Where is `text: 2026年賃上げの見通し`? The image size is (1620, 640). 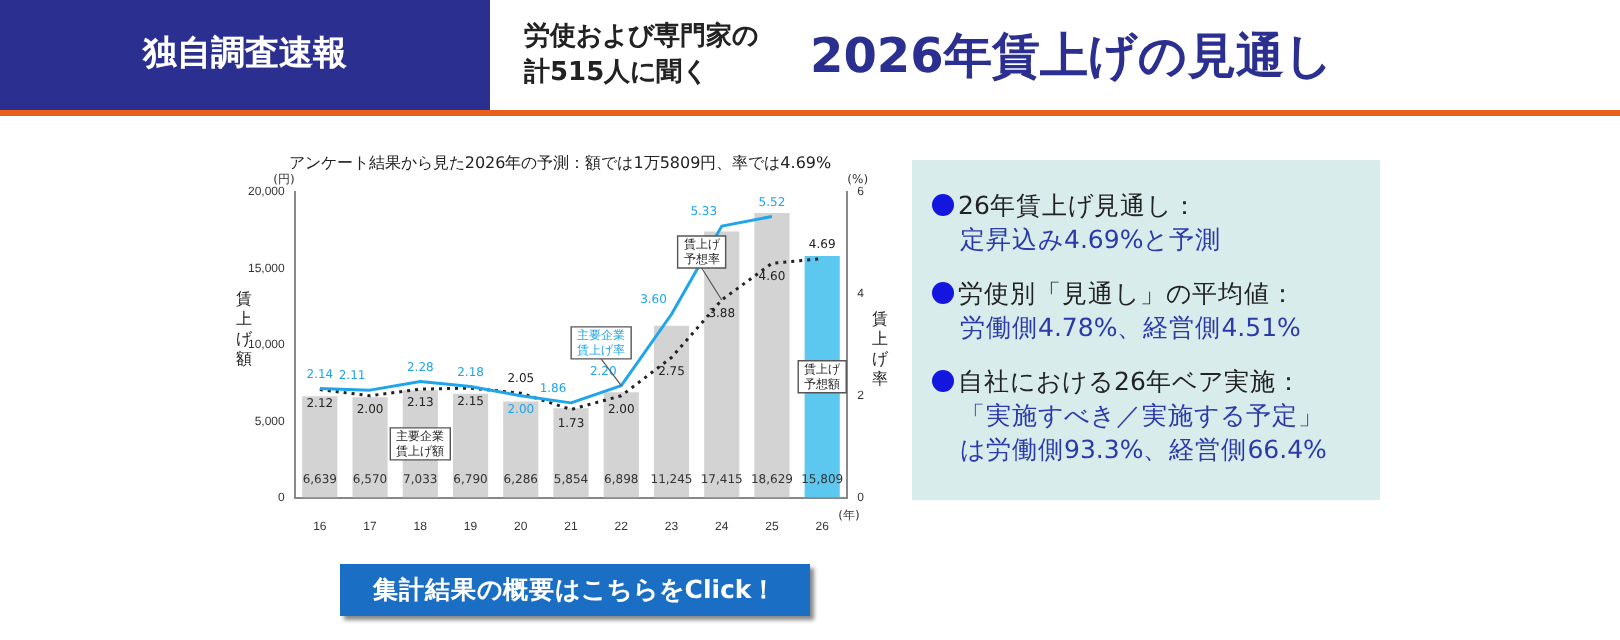
text: 2026年賃上げの見通し is located at coordinates (1072, 57).